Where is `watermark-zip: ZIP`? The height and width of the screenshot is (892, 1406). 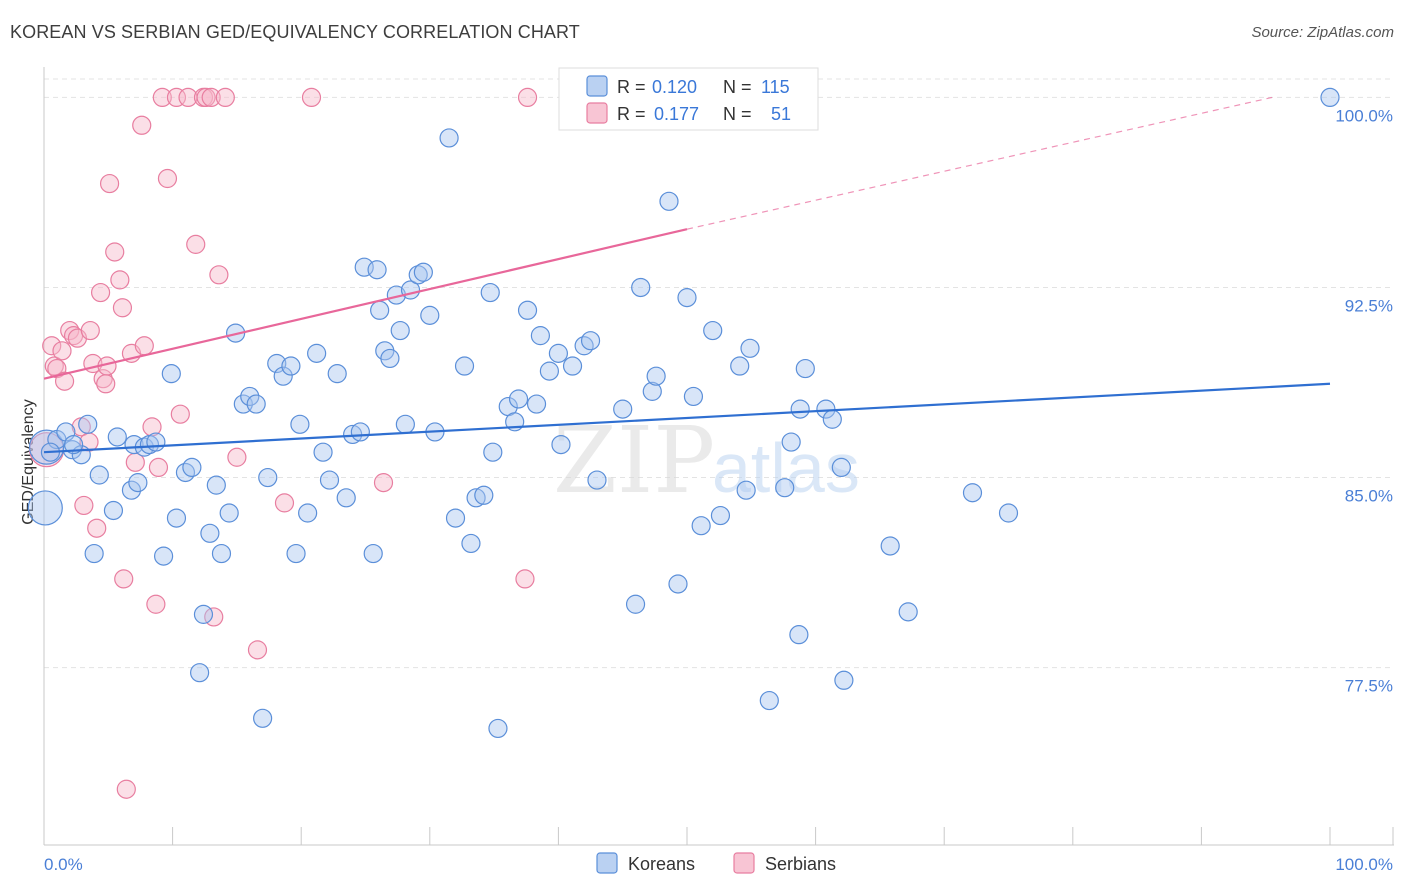 watermark-zip: ZIP is located at coordinates (634, 460).